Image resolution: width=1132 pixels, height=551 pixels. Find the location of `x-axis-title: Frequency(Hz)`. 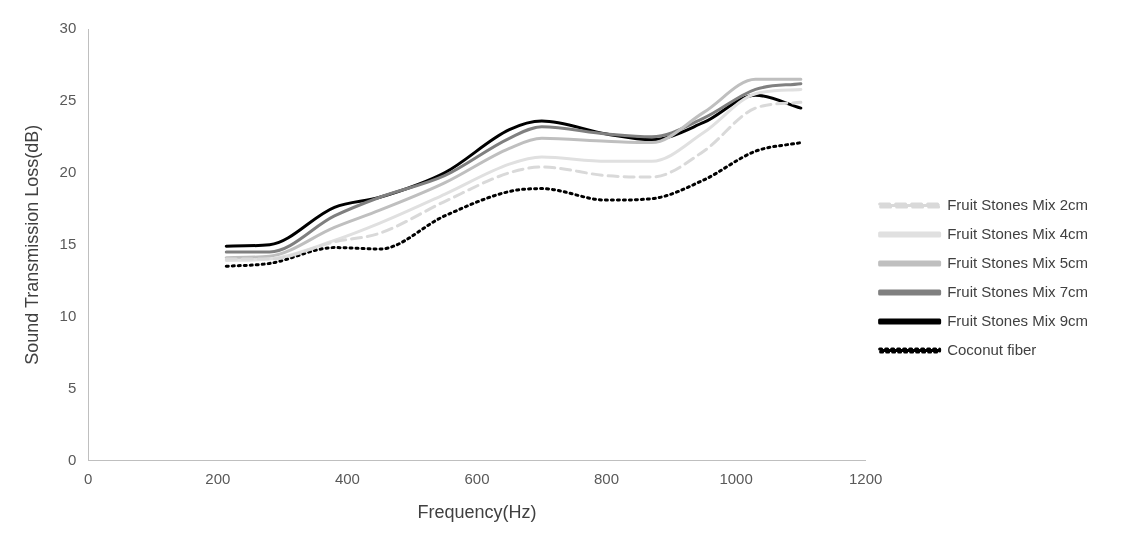

x-axis-title: Frequency(Hz) is located at coordinates (477, 512).